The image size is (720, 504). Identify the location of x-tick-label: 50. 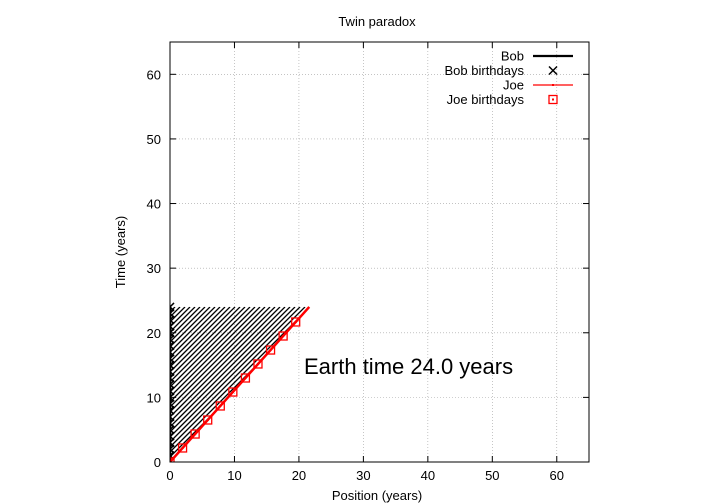
(492, 475).